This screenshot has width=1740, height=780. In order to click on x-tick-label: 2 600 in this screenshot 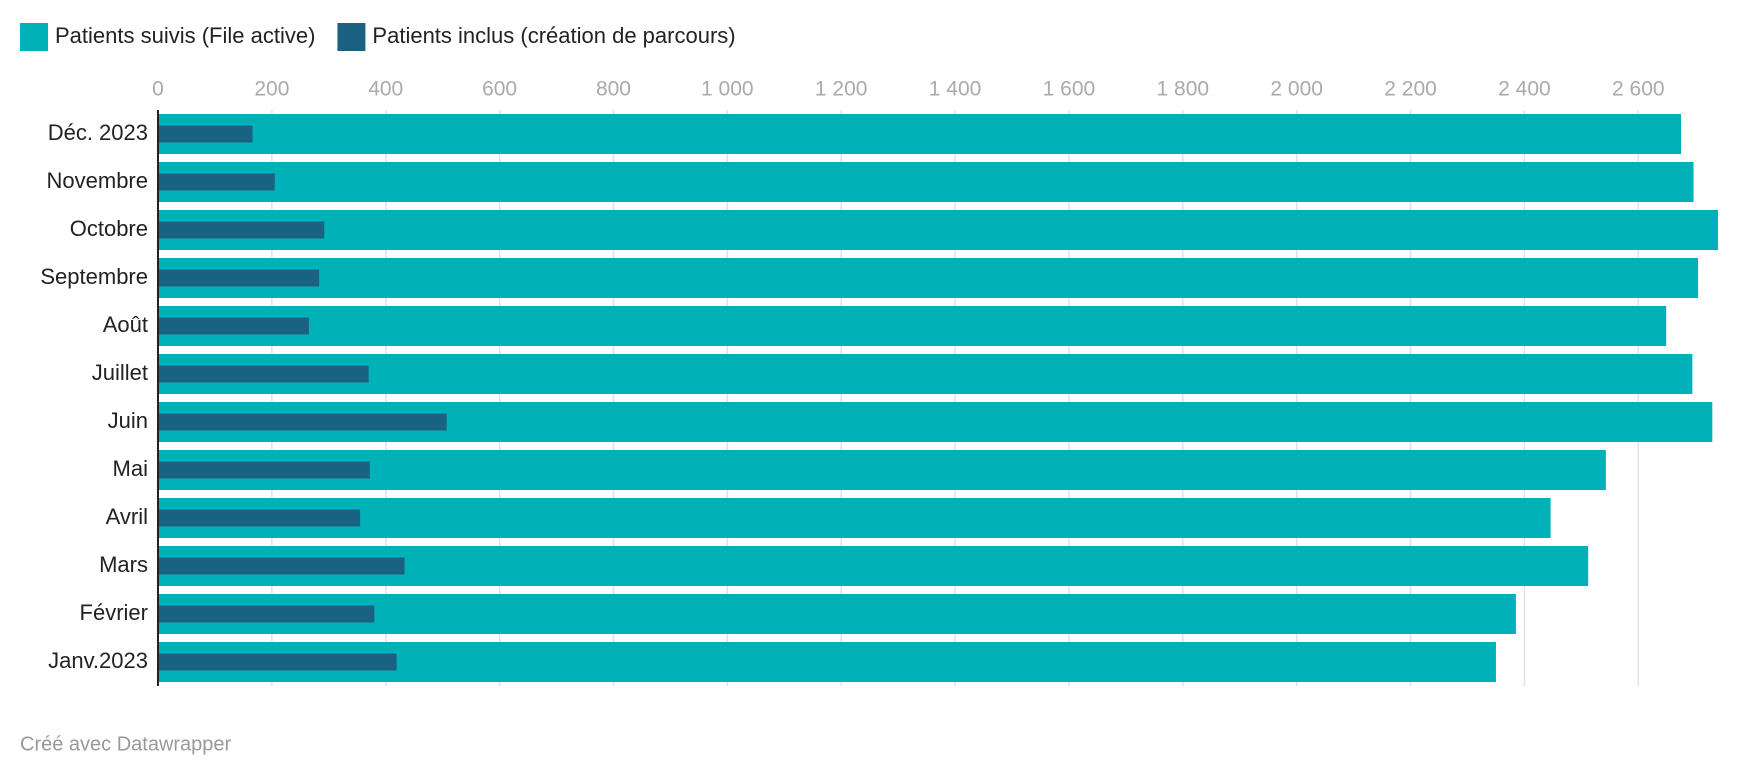, I will do `click(1638, 89)`.